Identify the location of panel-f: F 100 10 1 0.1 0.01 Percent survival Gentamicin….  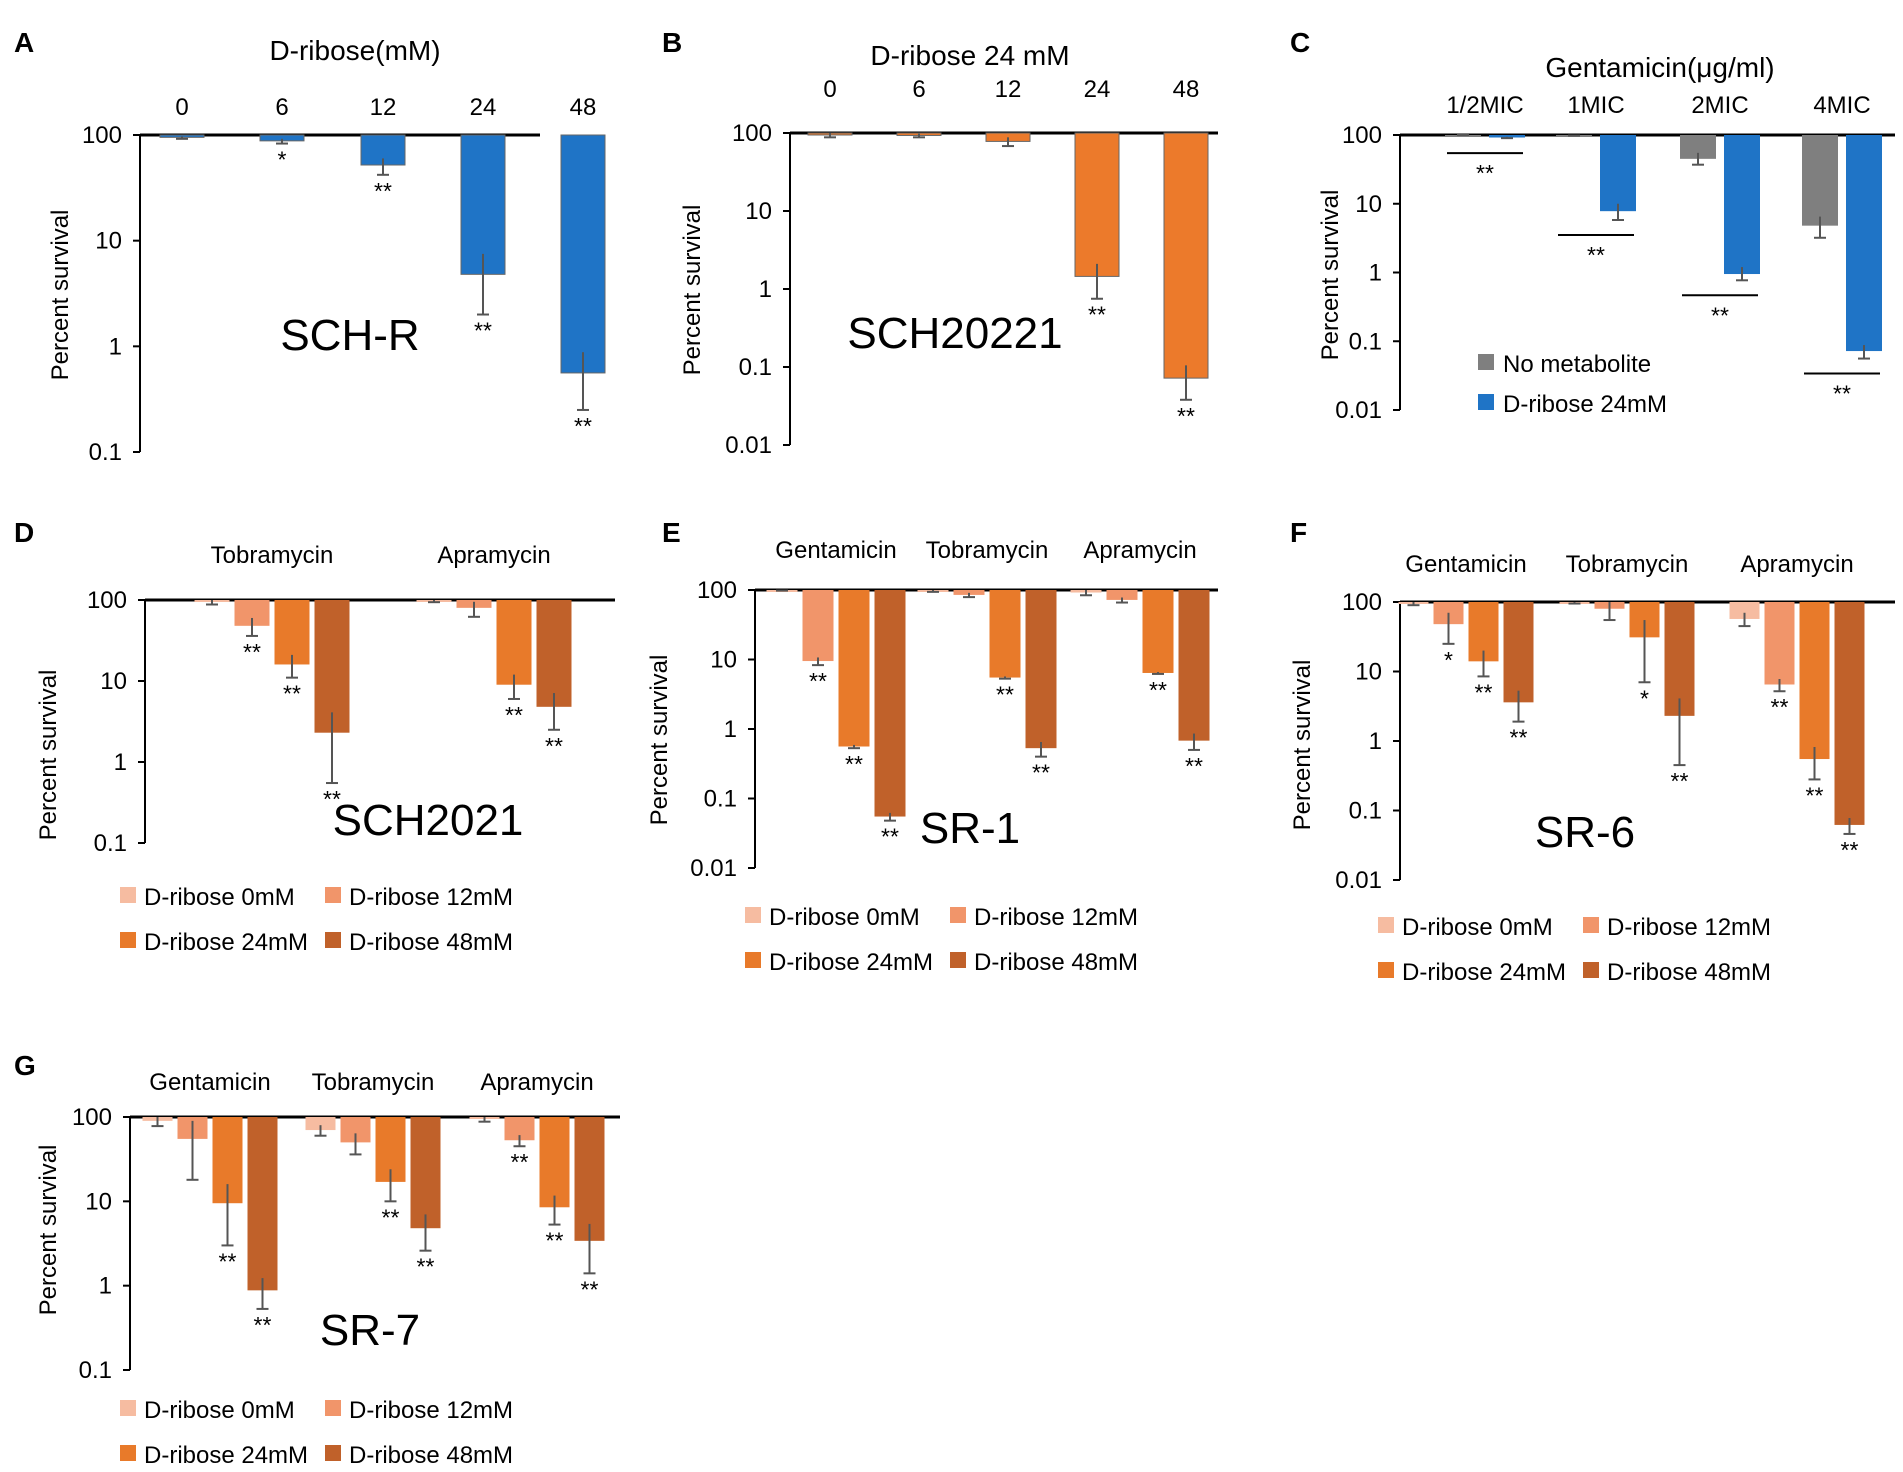
(1592, 751).